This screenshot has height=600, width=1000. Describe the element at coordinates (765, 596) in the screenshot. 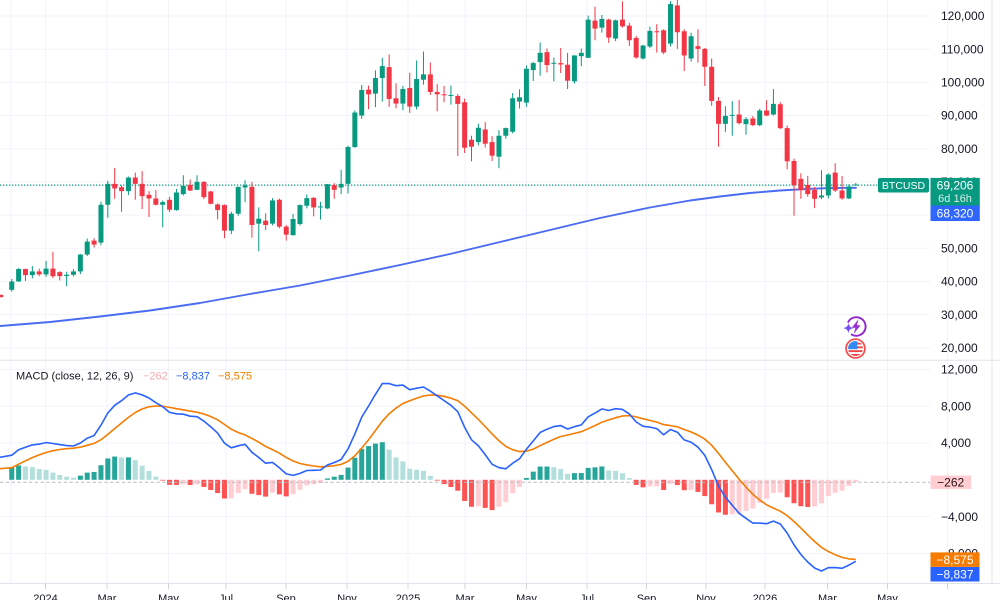

I see `svg-text: 2026` at that location.